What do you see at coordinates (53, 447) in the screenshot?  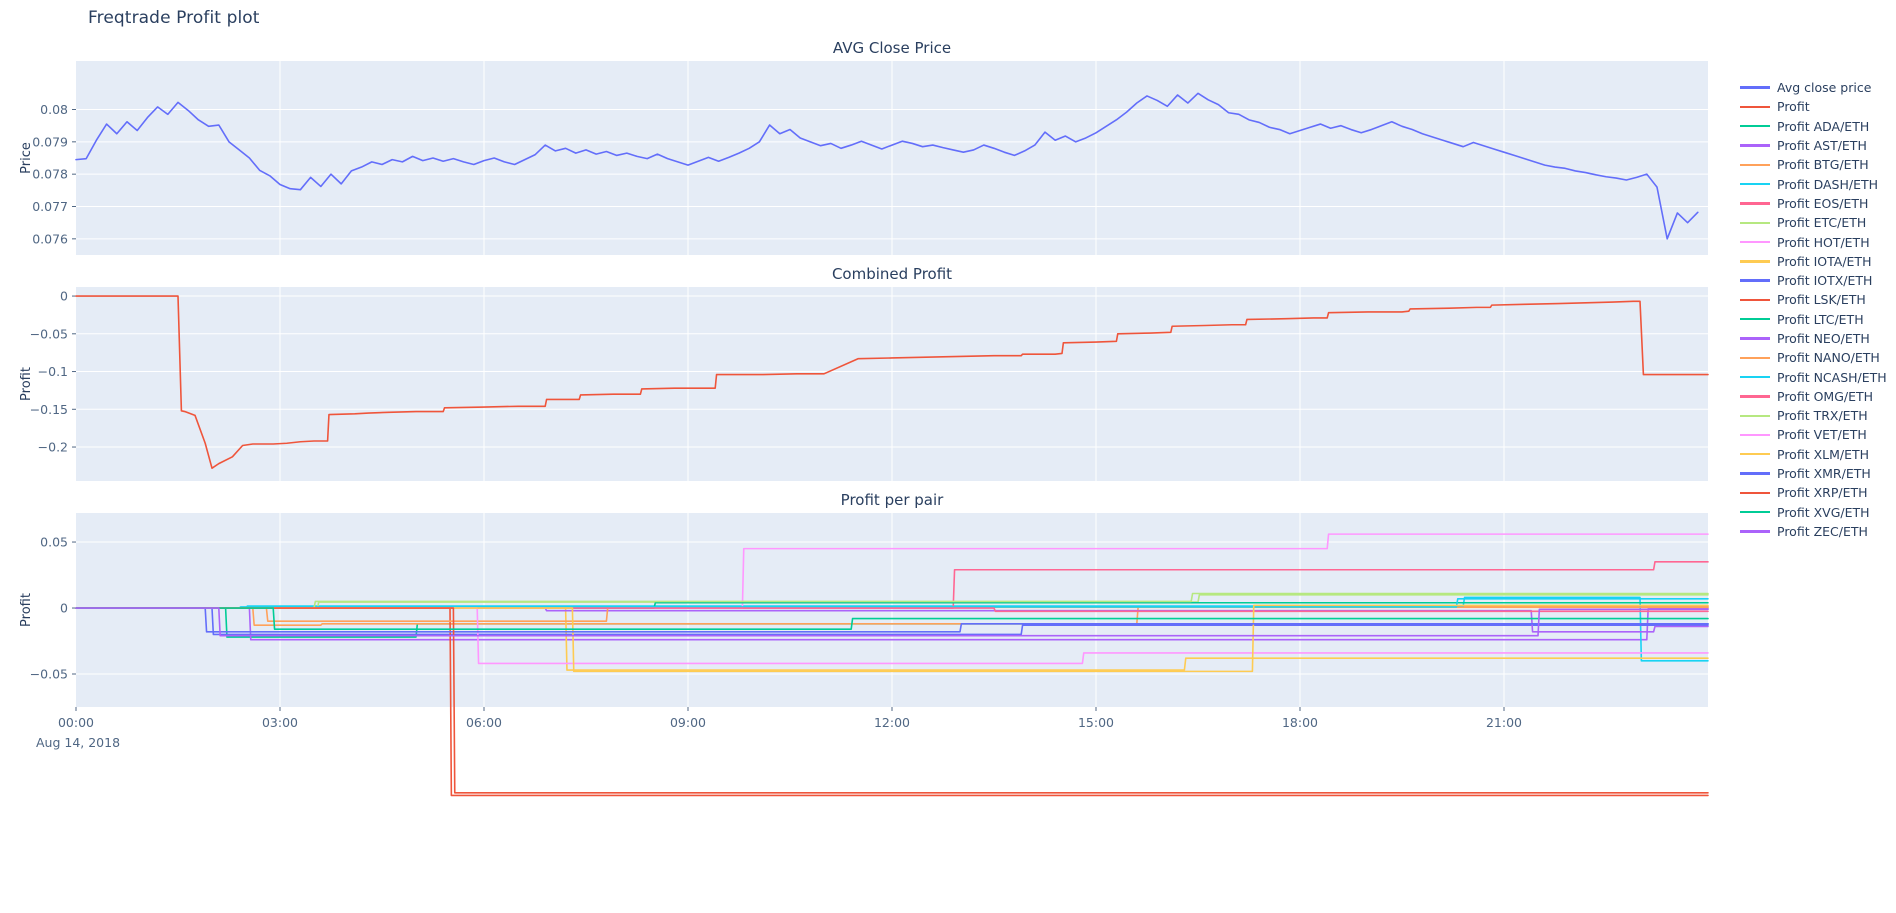 I see `y-tick-label: −0.2` at bounding box center [53, 447].